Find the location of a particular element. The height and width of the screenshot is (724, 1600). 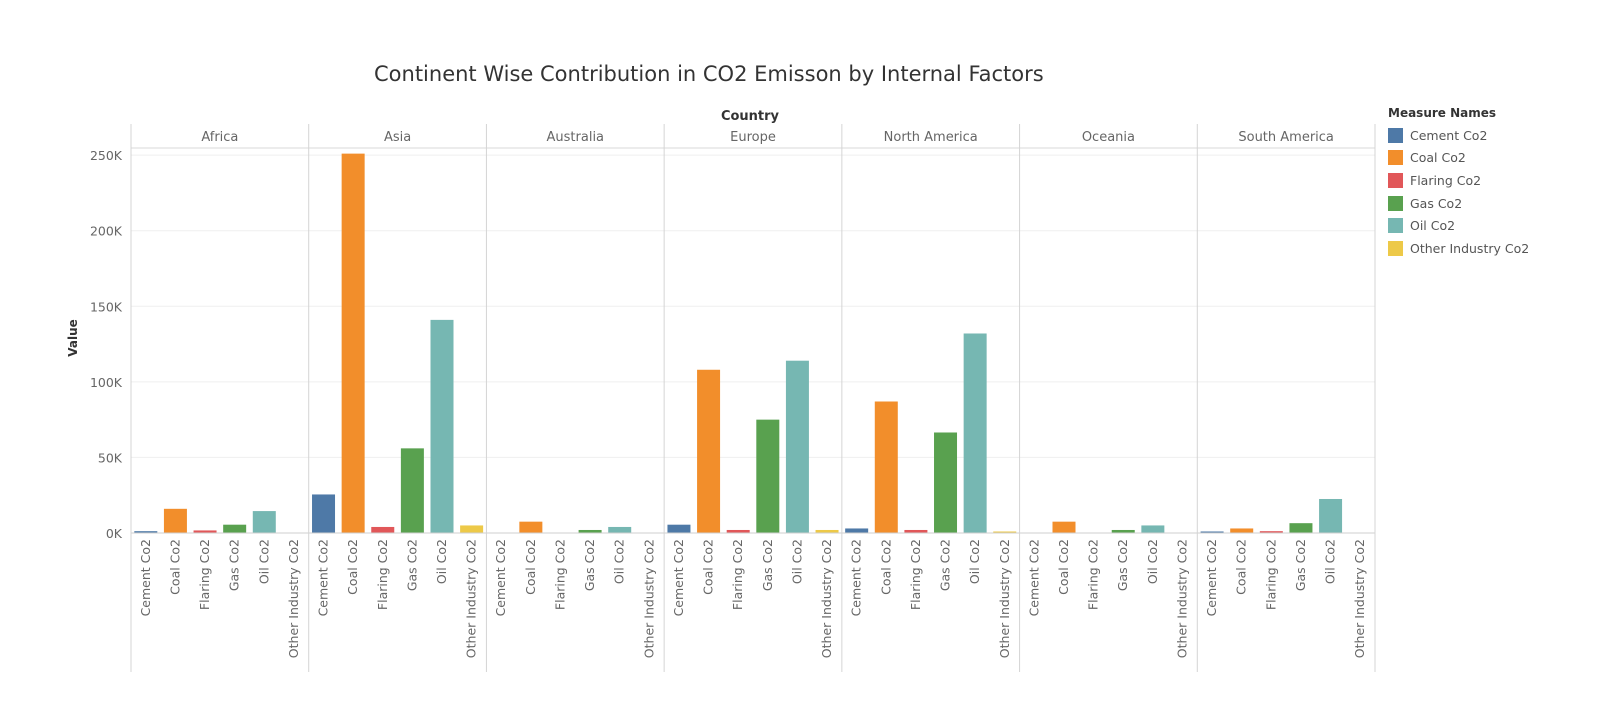

bar-asia-coal-co2 is located at coordinates (353, 343).